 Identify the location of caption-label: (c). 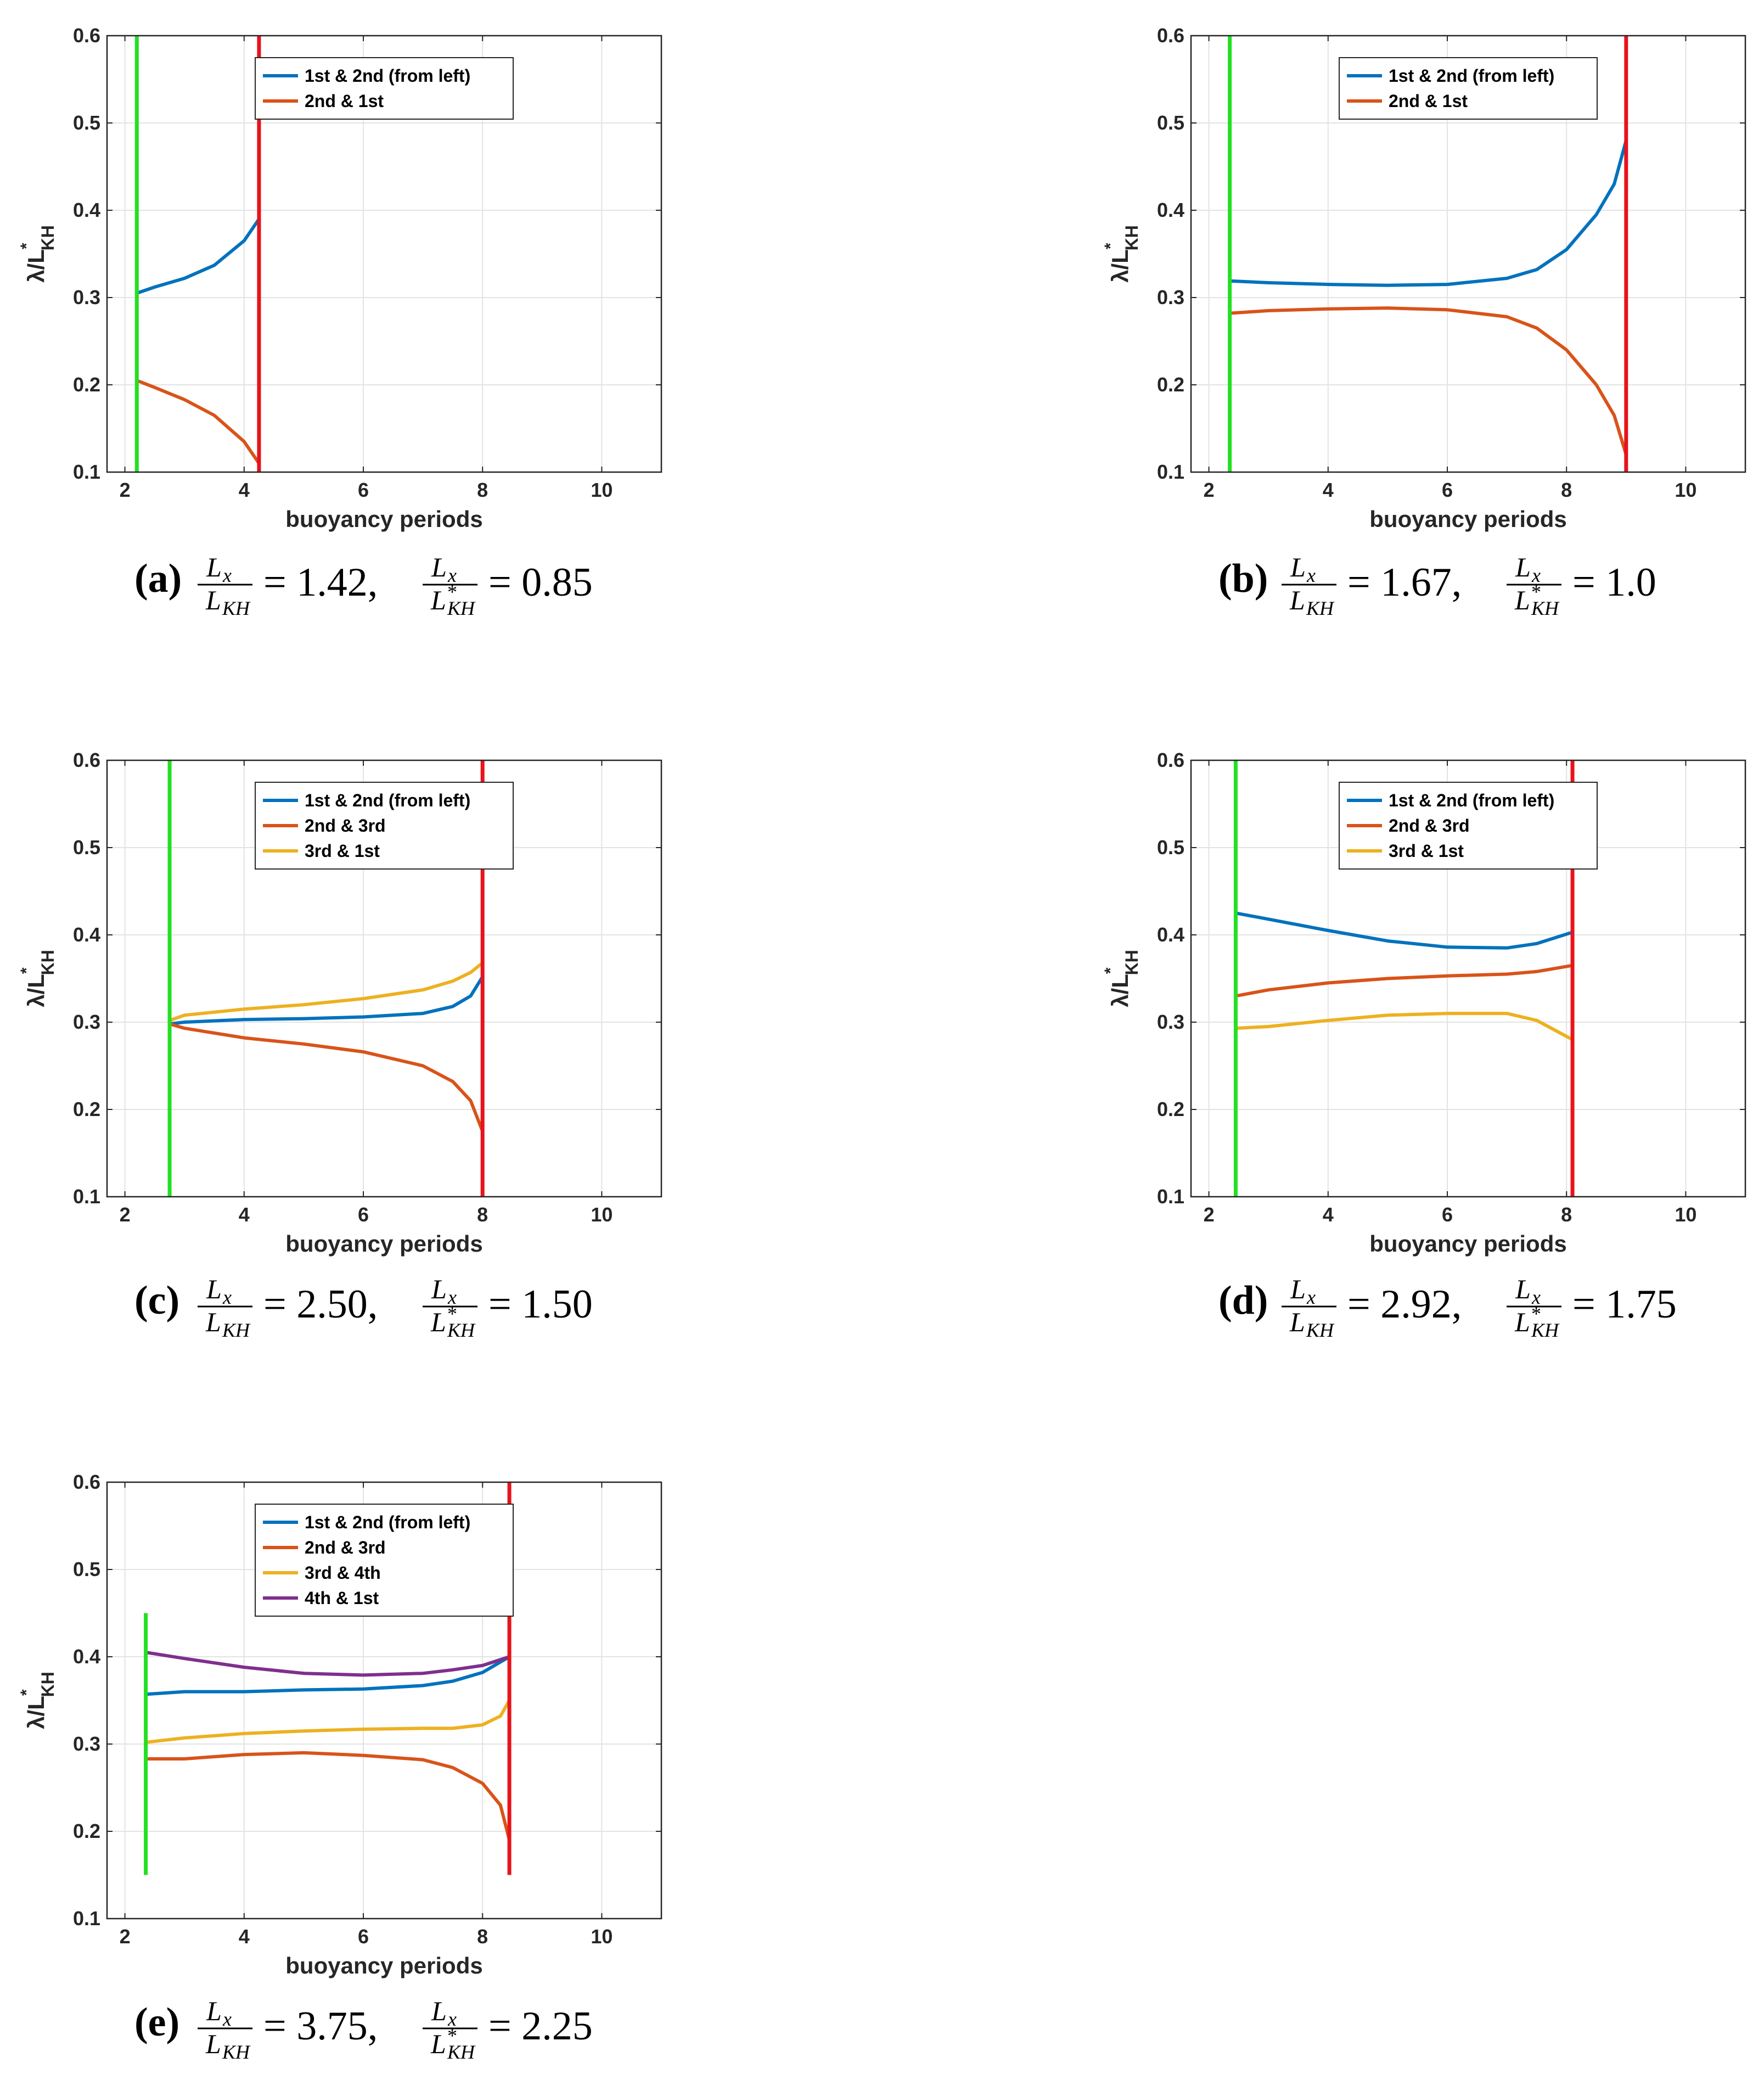
(156, 1300).